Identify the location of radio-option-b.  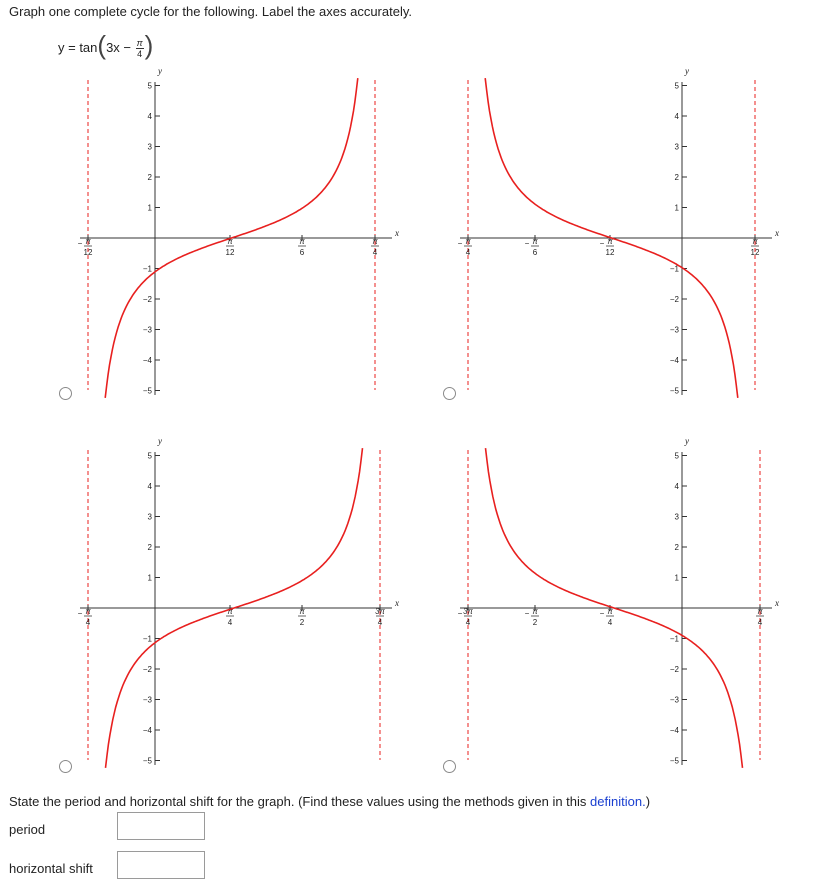
(449, 393).